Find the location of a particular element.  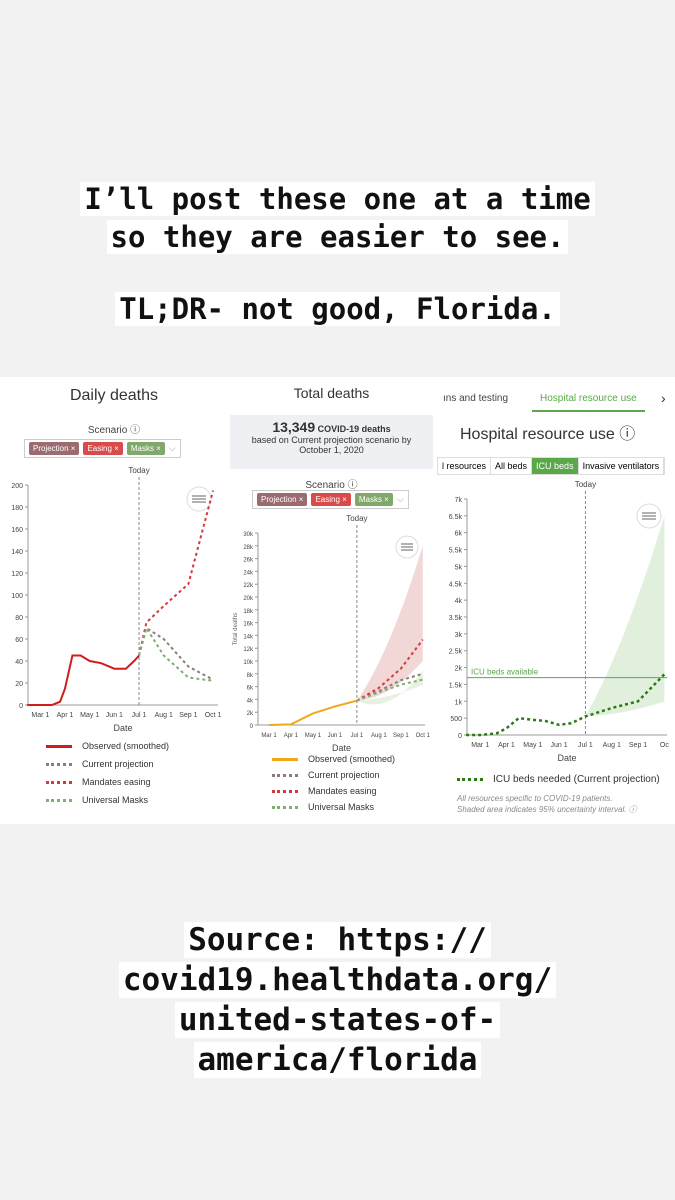

icu-legend: ICU beds needed (Current projection) is located at coordinates (558, 779).